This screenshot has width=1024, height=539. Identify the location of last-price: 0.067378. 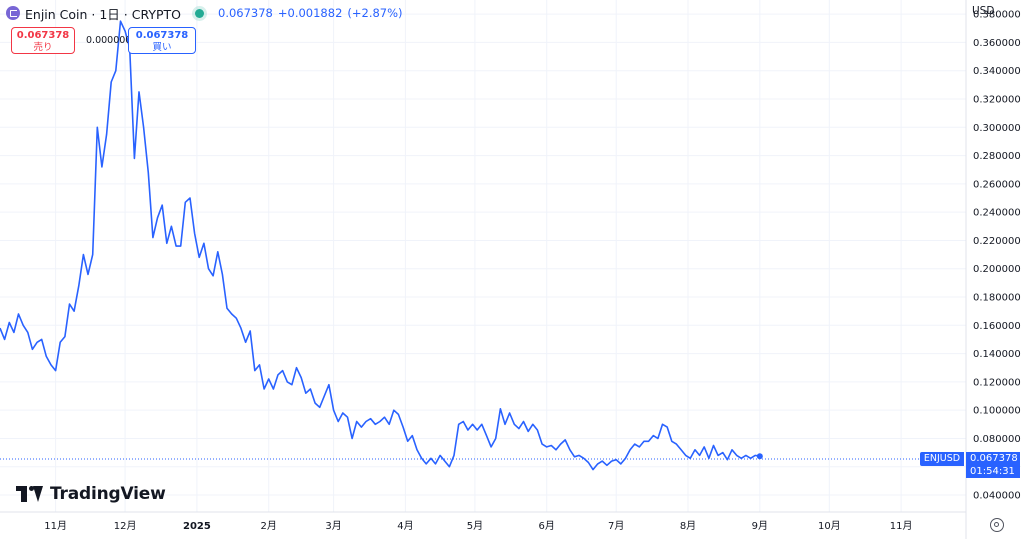
(245, 13).